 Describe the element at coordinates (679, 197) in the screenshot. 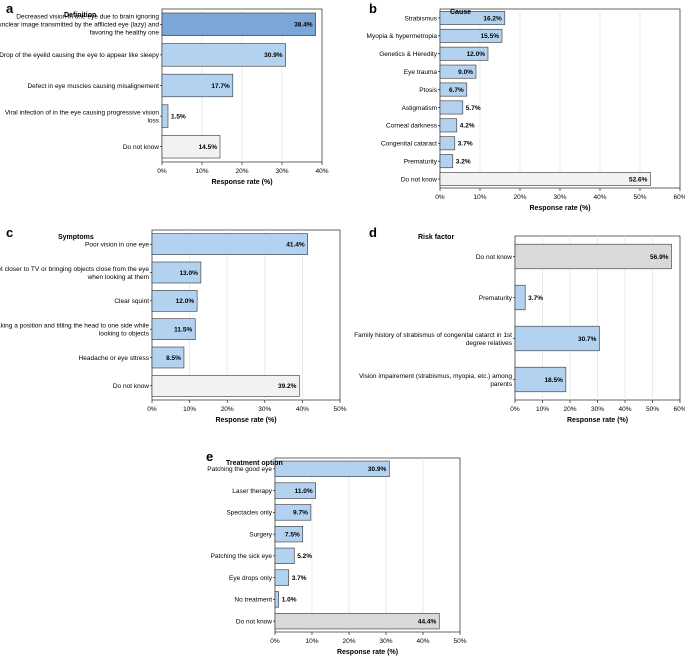

I see `x-tick-label: 60%` at that location.